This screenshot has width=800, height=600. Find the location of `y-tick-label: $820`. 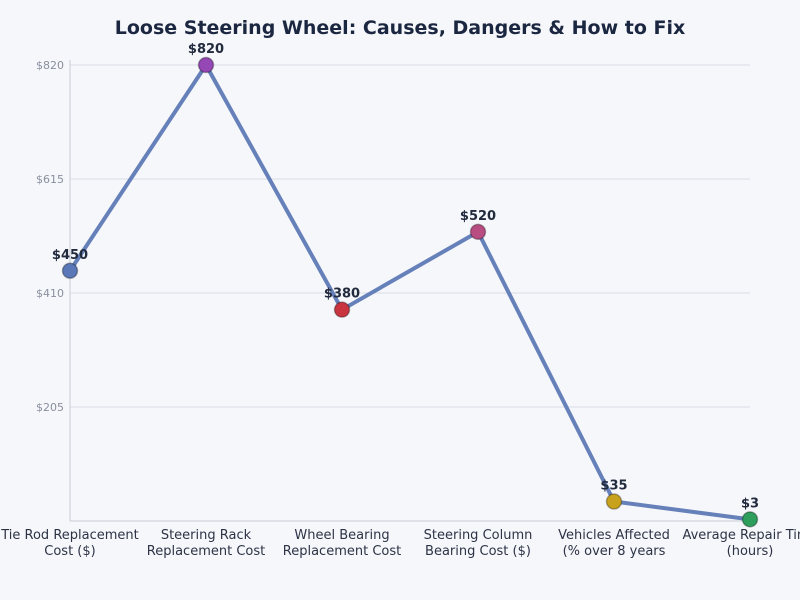

y-tick-label: $820 is located at coordinates (50, 65).